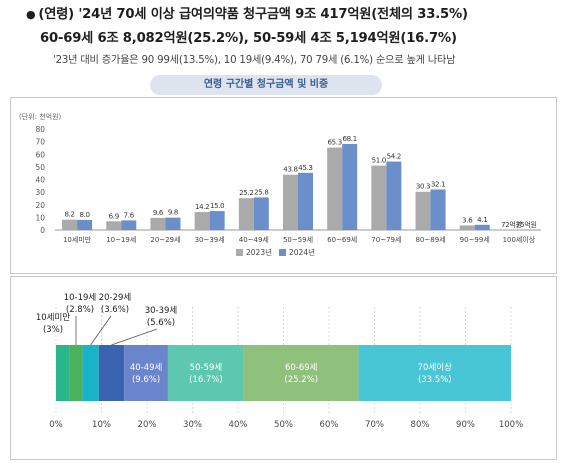  I want to click on x-tick-label: 70%, so click(374, 425).